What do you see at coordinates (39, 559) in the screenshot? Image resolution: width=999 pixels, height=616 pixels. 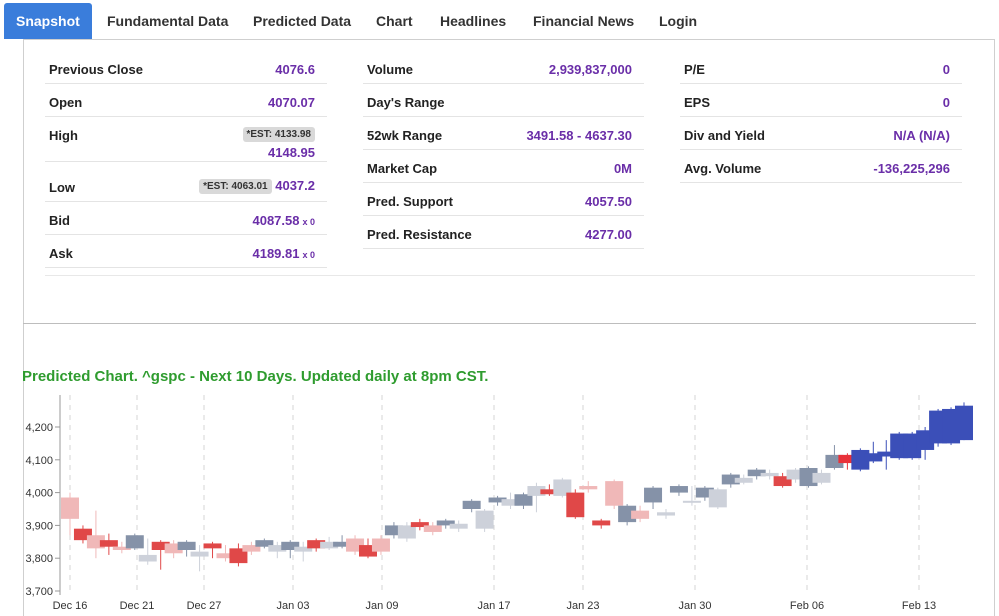 I see `y-tick-label: 3,800` at bounding box center [39, 559].